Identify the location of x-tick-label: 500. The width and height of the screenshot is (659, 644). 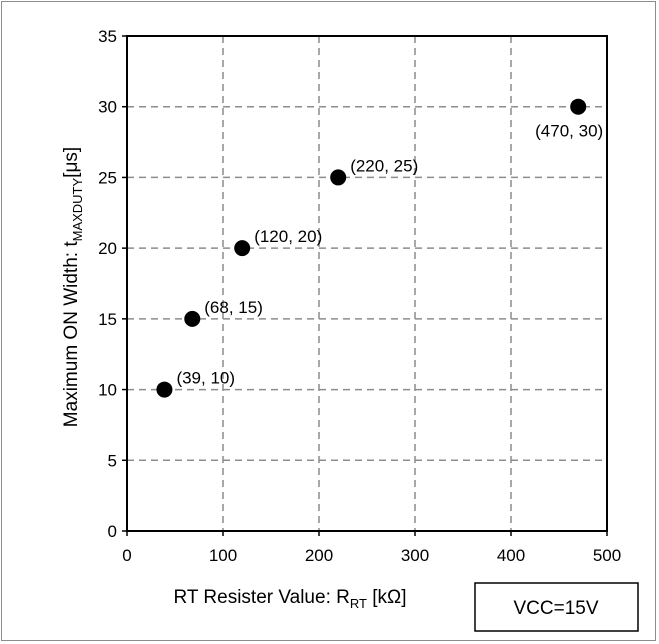
(607, 555).